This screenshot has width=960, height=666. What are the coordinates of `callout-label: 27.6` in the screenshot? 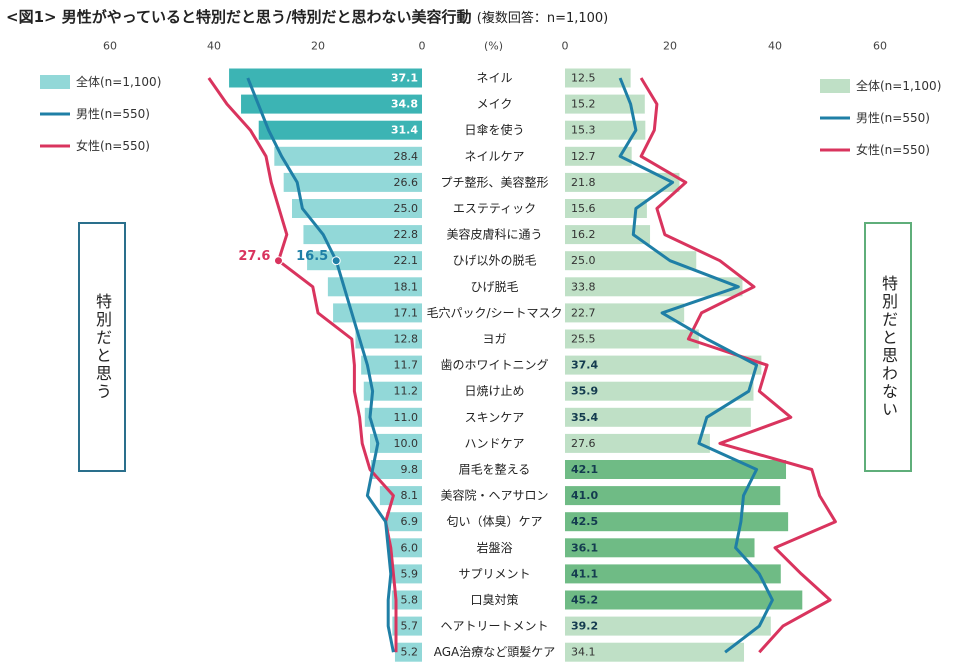 It's located at (254, 256).